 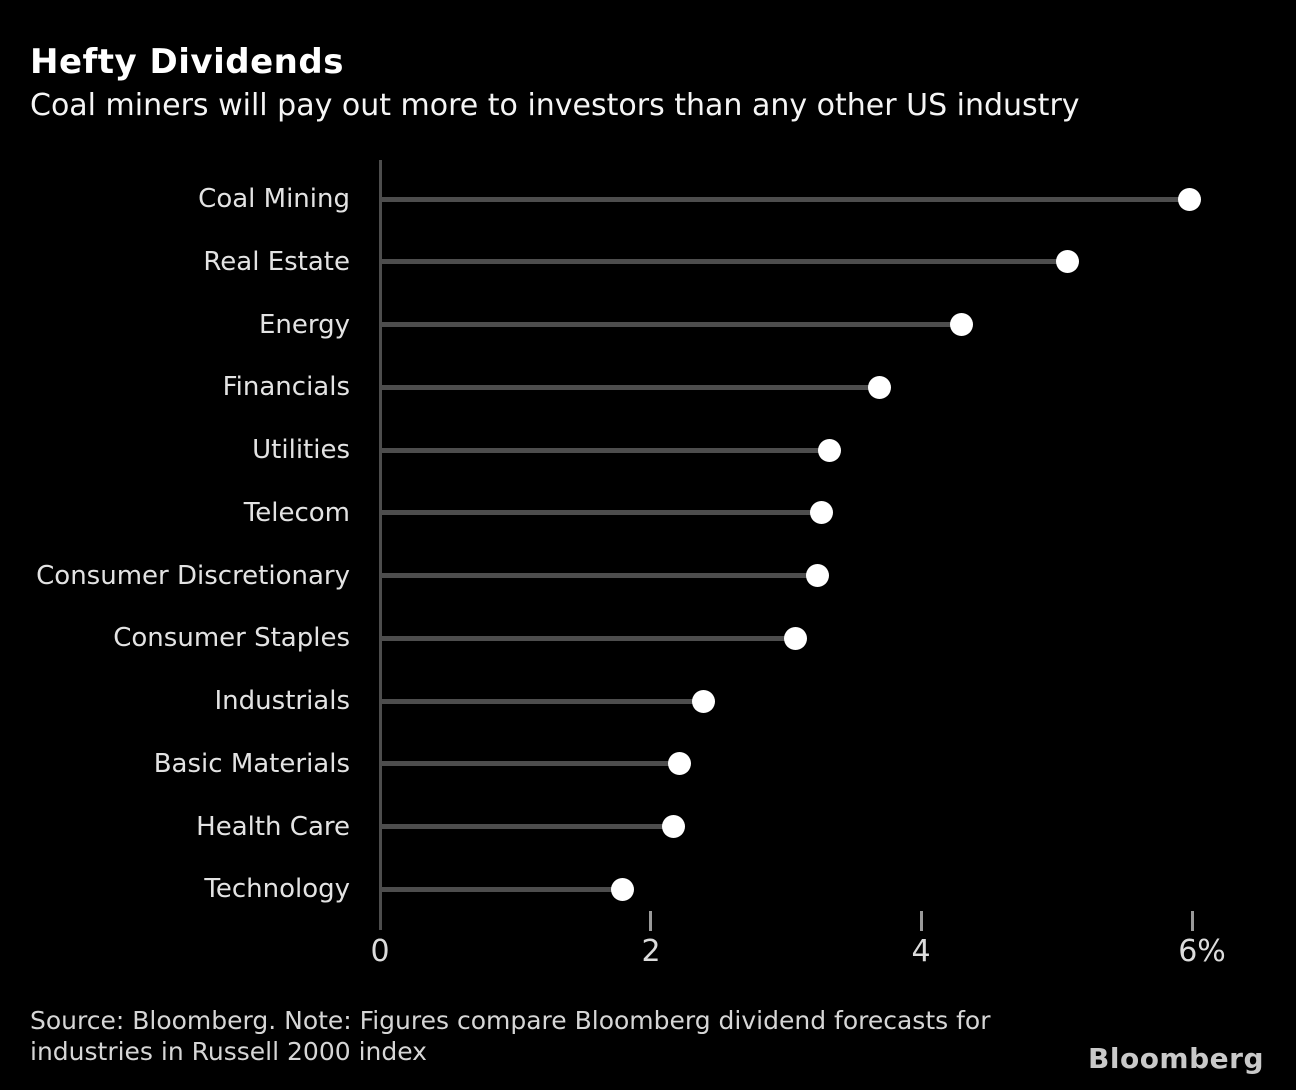 What do you see at coordinates (296, 513) in the screenshot?
I see `category-label: Telecom` at bounding box center [296, 513].